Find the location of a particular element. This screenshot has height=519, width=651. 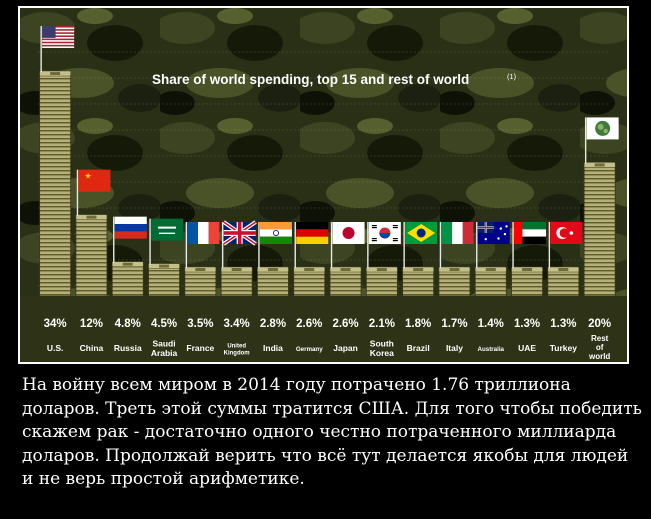

flag-france is located at coordinates (202, 245).